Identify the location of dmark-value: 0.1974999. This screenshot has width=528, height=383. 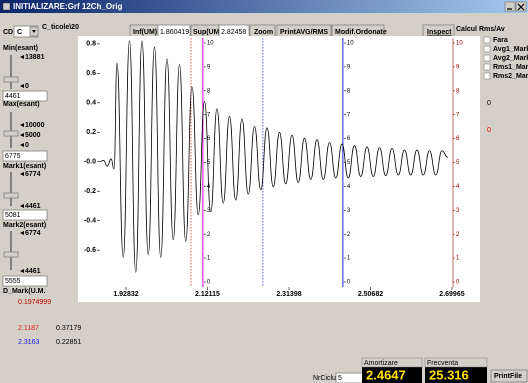
(34, 302).